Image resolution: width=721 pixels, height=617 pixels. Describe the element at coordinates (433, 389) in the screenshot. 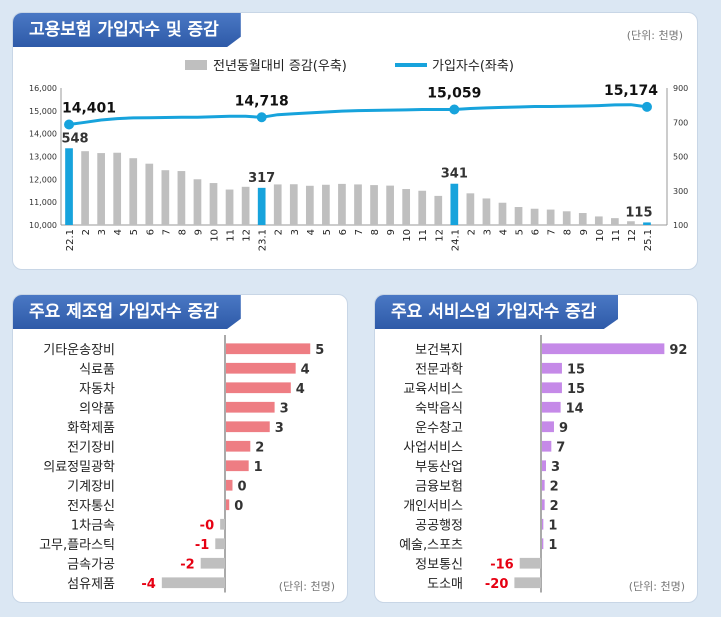

I see `category-label: 교육서비스` at that location.